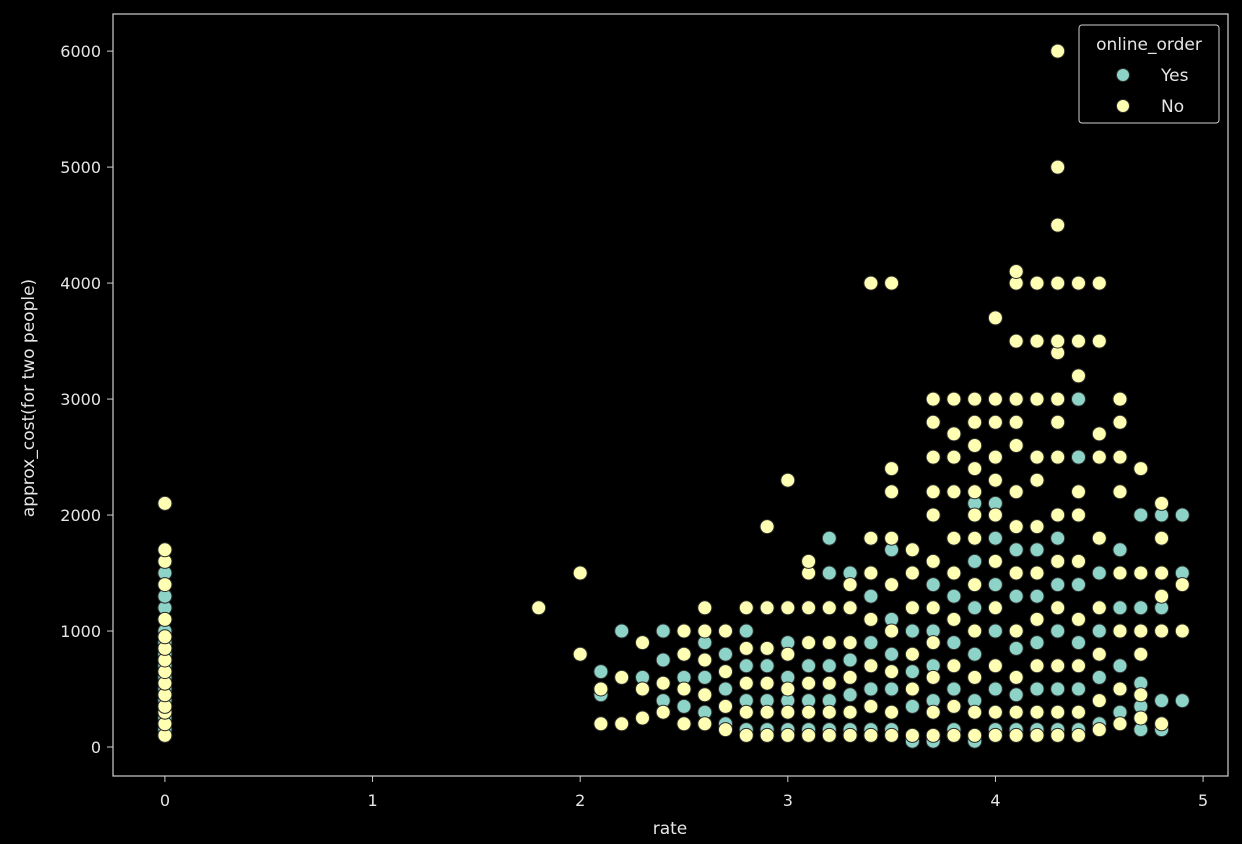 Image resolution: width=1242 pixels, height=844 pixels. What do you see at coordinates (684, 793) in the screenshot?
I see `x-axis: 0 1 2 3 4 5` at bounding box center [684, 793].